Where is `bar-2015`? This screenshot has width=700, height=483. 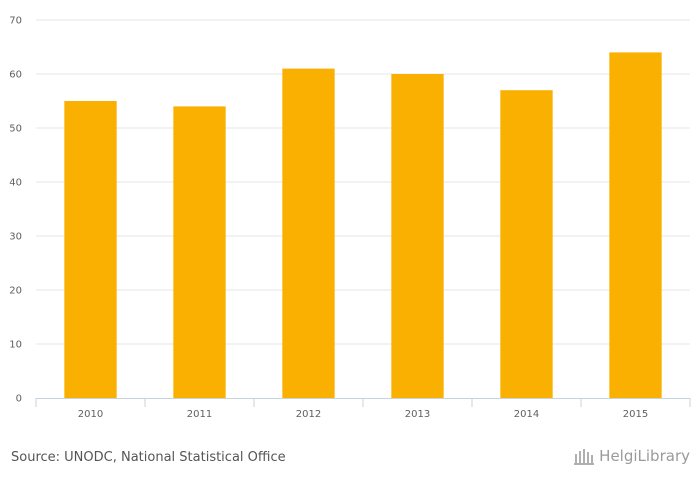
bar-2015 is located at coordinates (635, 225).